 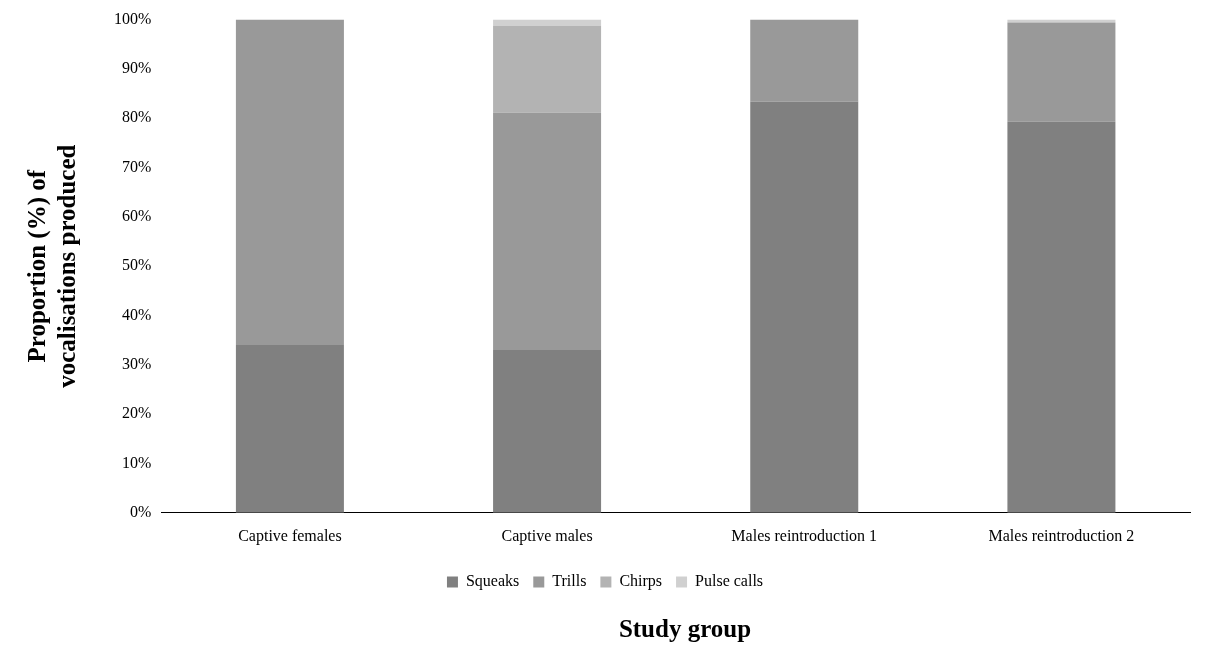 I want to click on legend-label: Pulse calls, so click(x=729, y=581).